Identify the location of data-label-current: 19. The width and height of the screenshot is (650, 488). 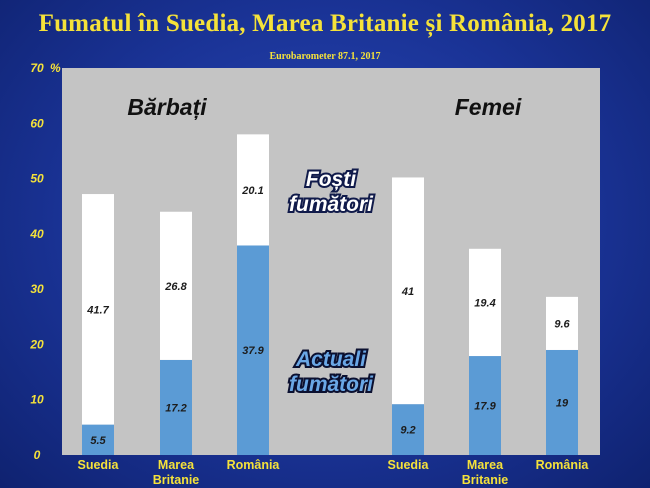
(562, 403).